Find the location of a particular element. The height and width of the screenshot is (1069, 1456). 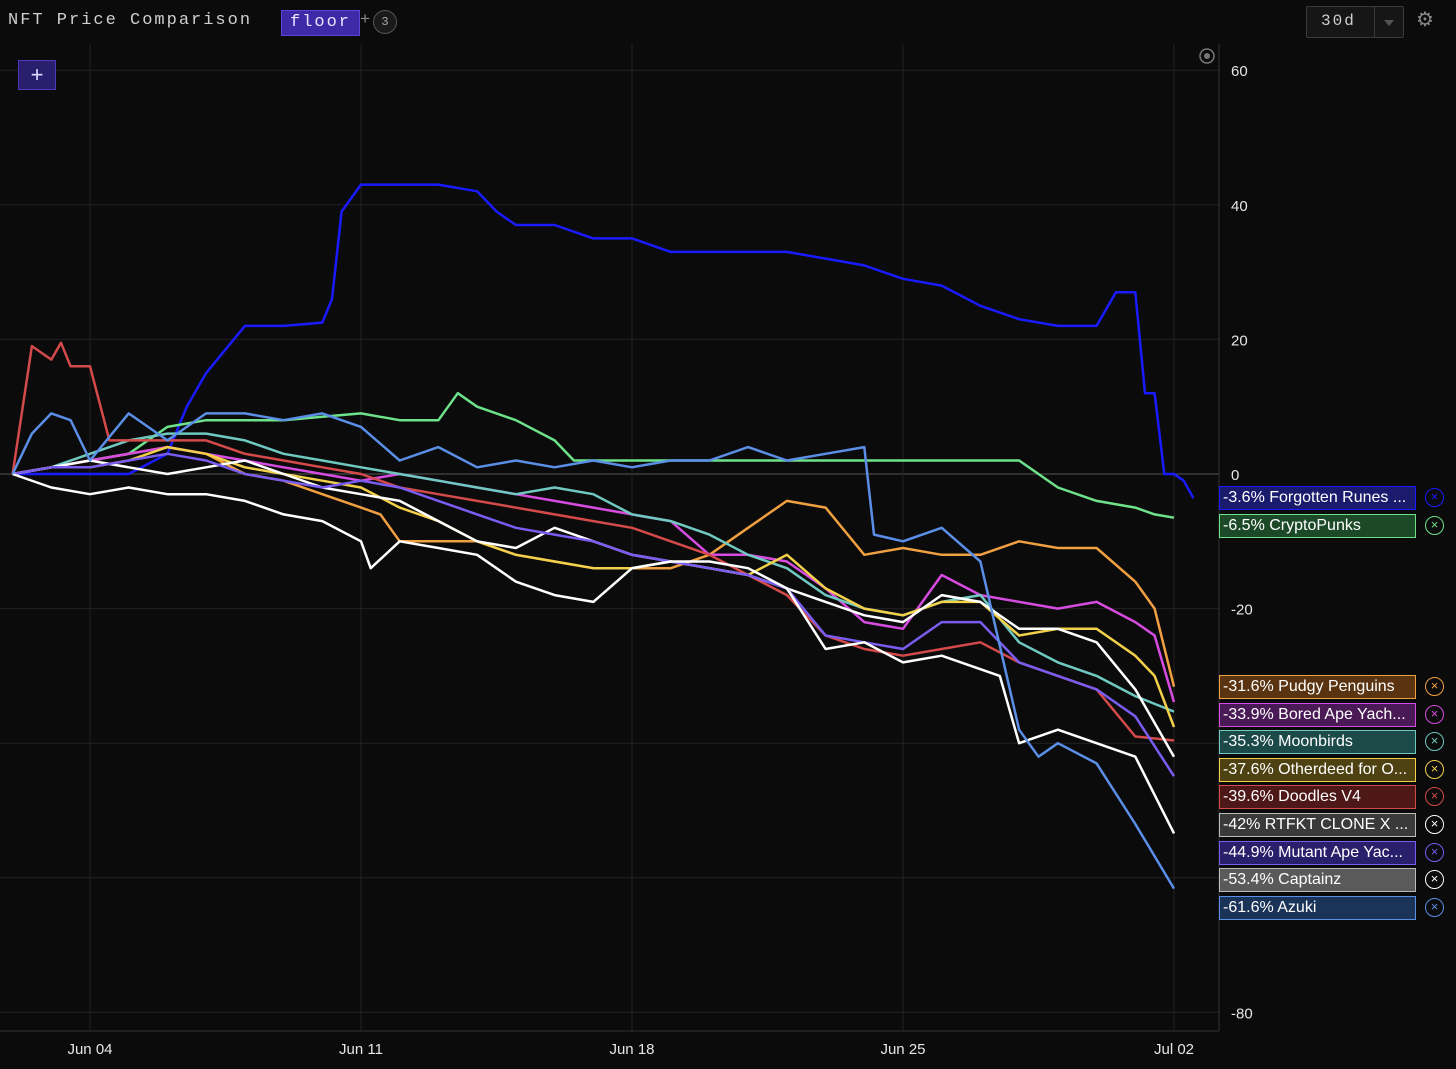

x-tick-label: Jul 02 is located at coordinates (1174, 1049).